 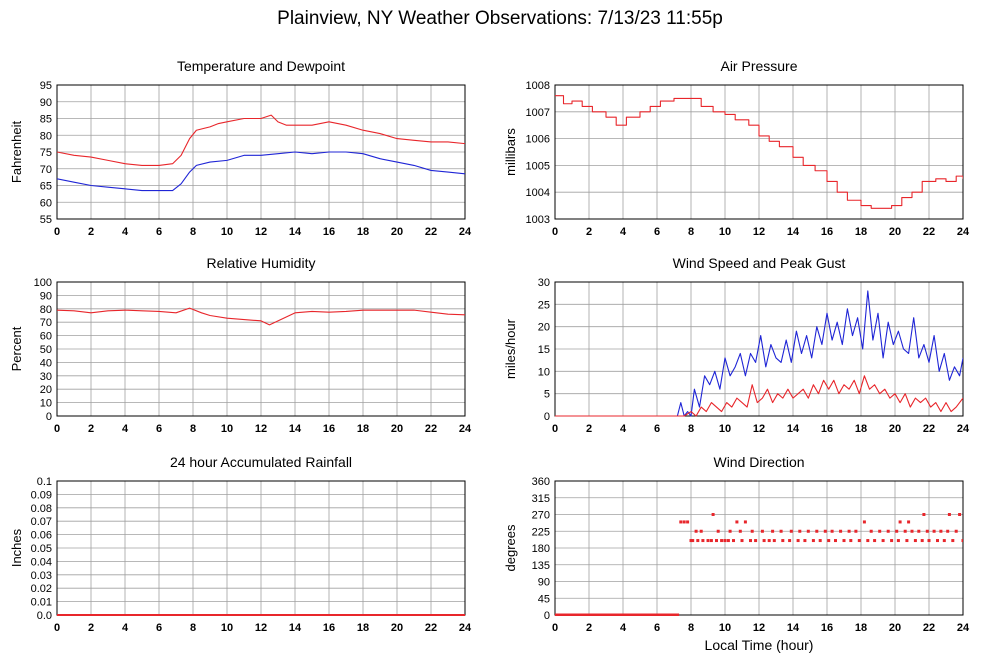 What do you see at coordinates (261, 263) in the screenshot?
I see `chart-title: Relative Humidity` at bounding box center [261, 263].